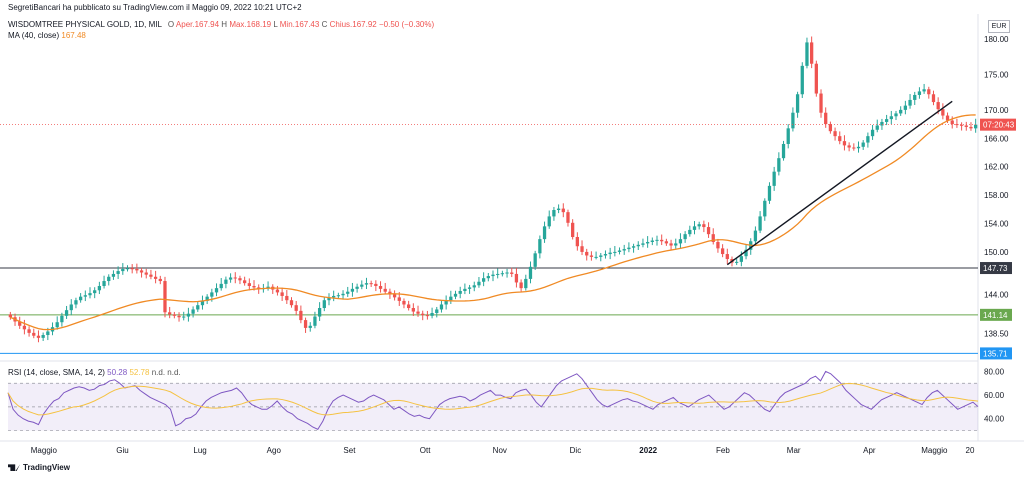 The image size is (1024, 478). I want to click on ma-legend: MA (40, close) 167.48, so click(47, 35).